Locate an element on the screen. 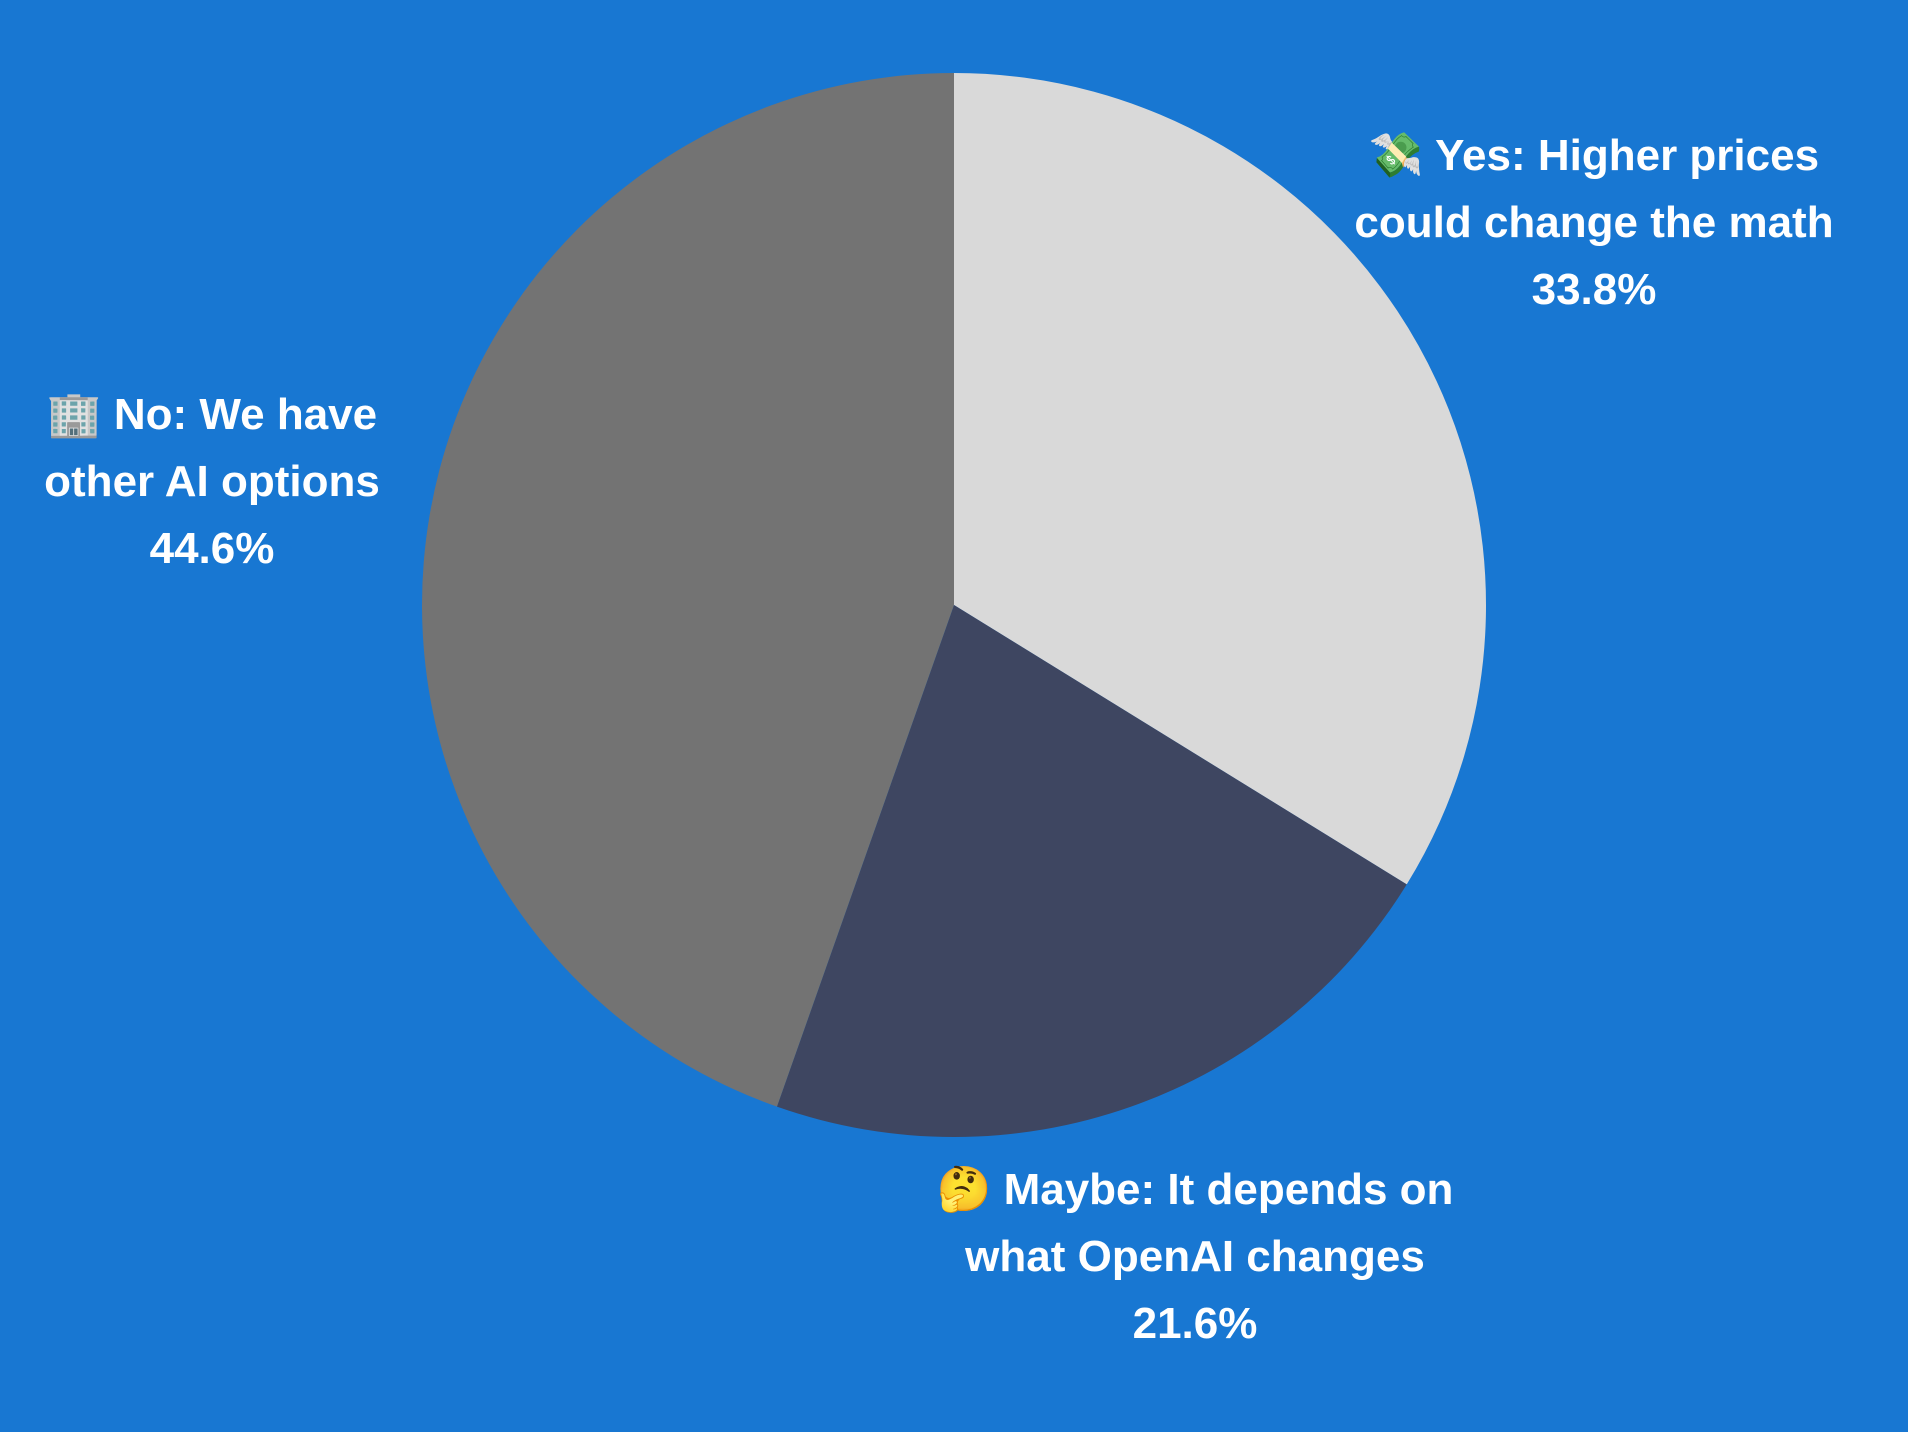  pie-slice is located at coordinates (1091, 871).